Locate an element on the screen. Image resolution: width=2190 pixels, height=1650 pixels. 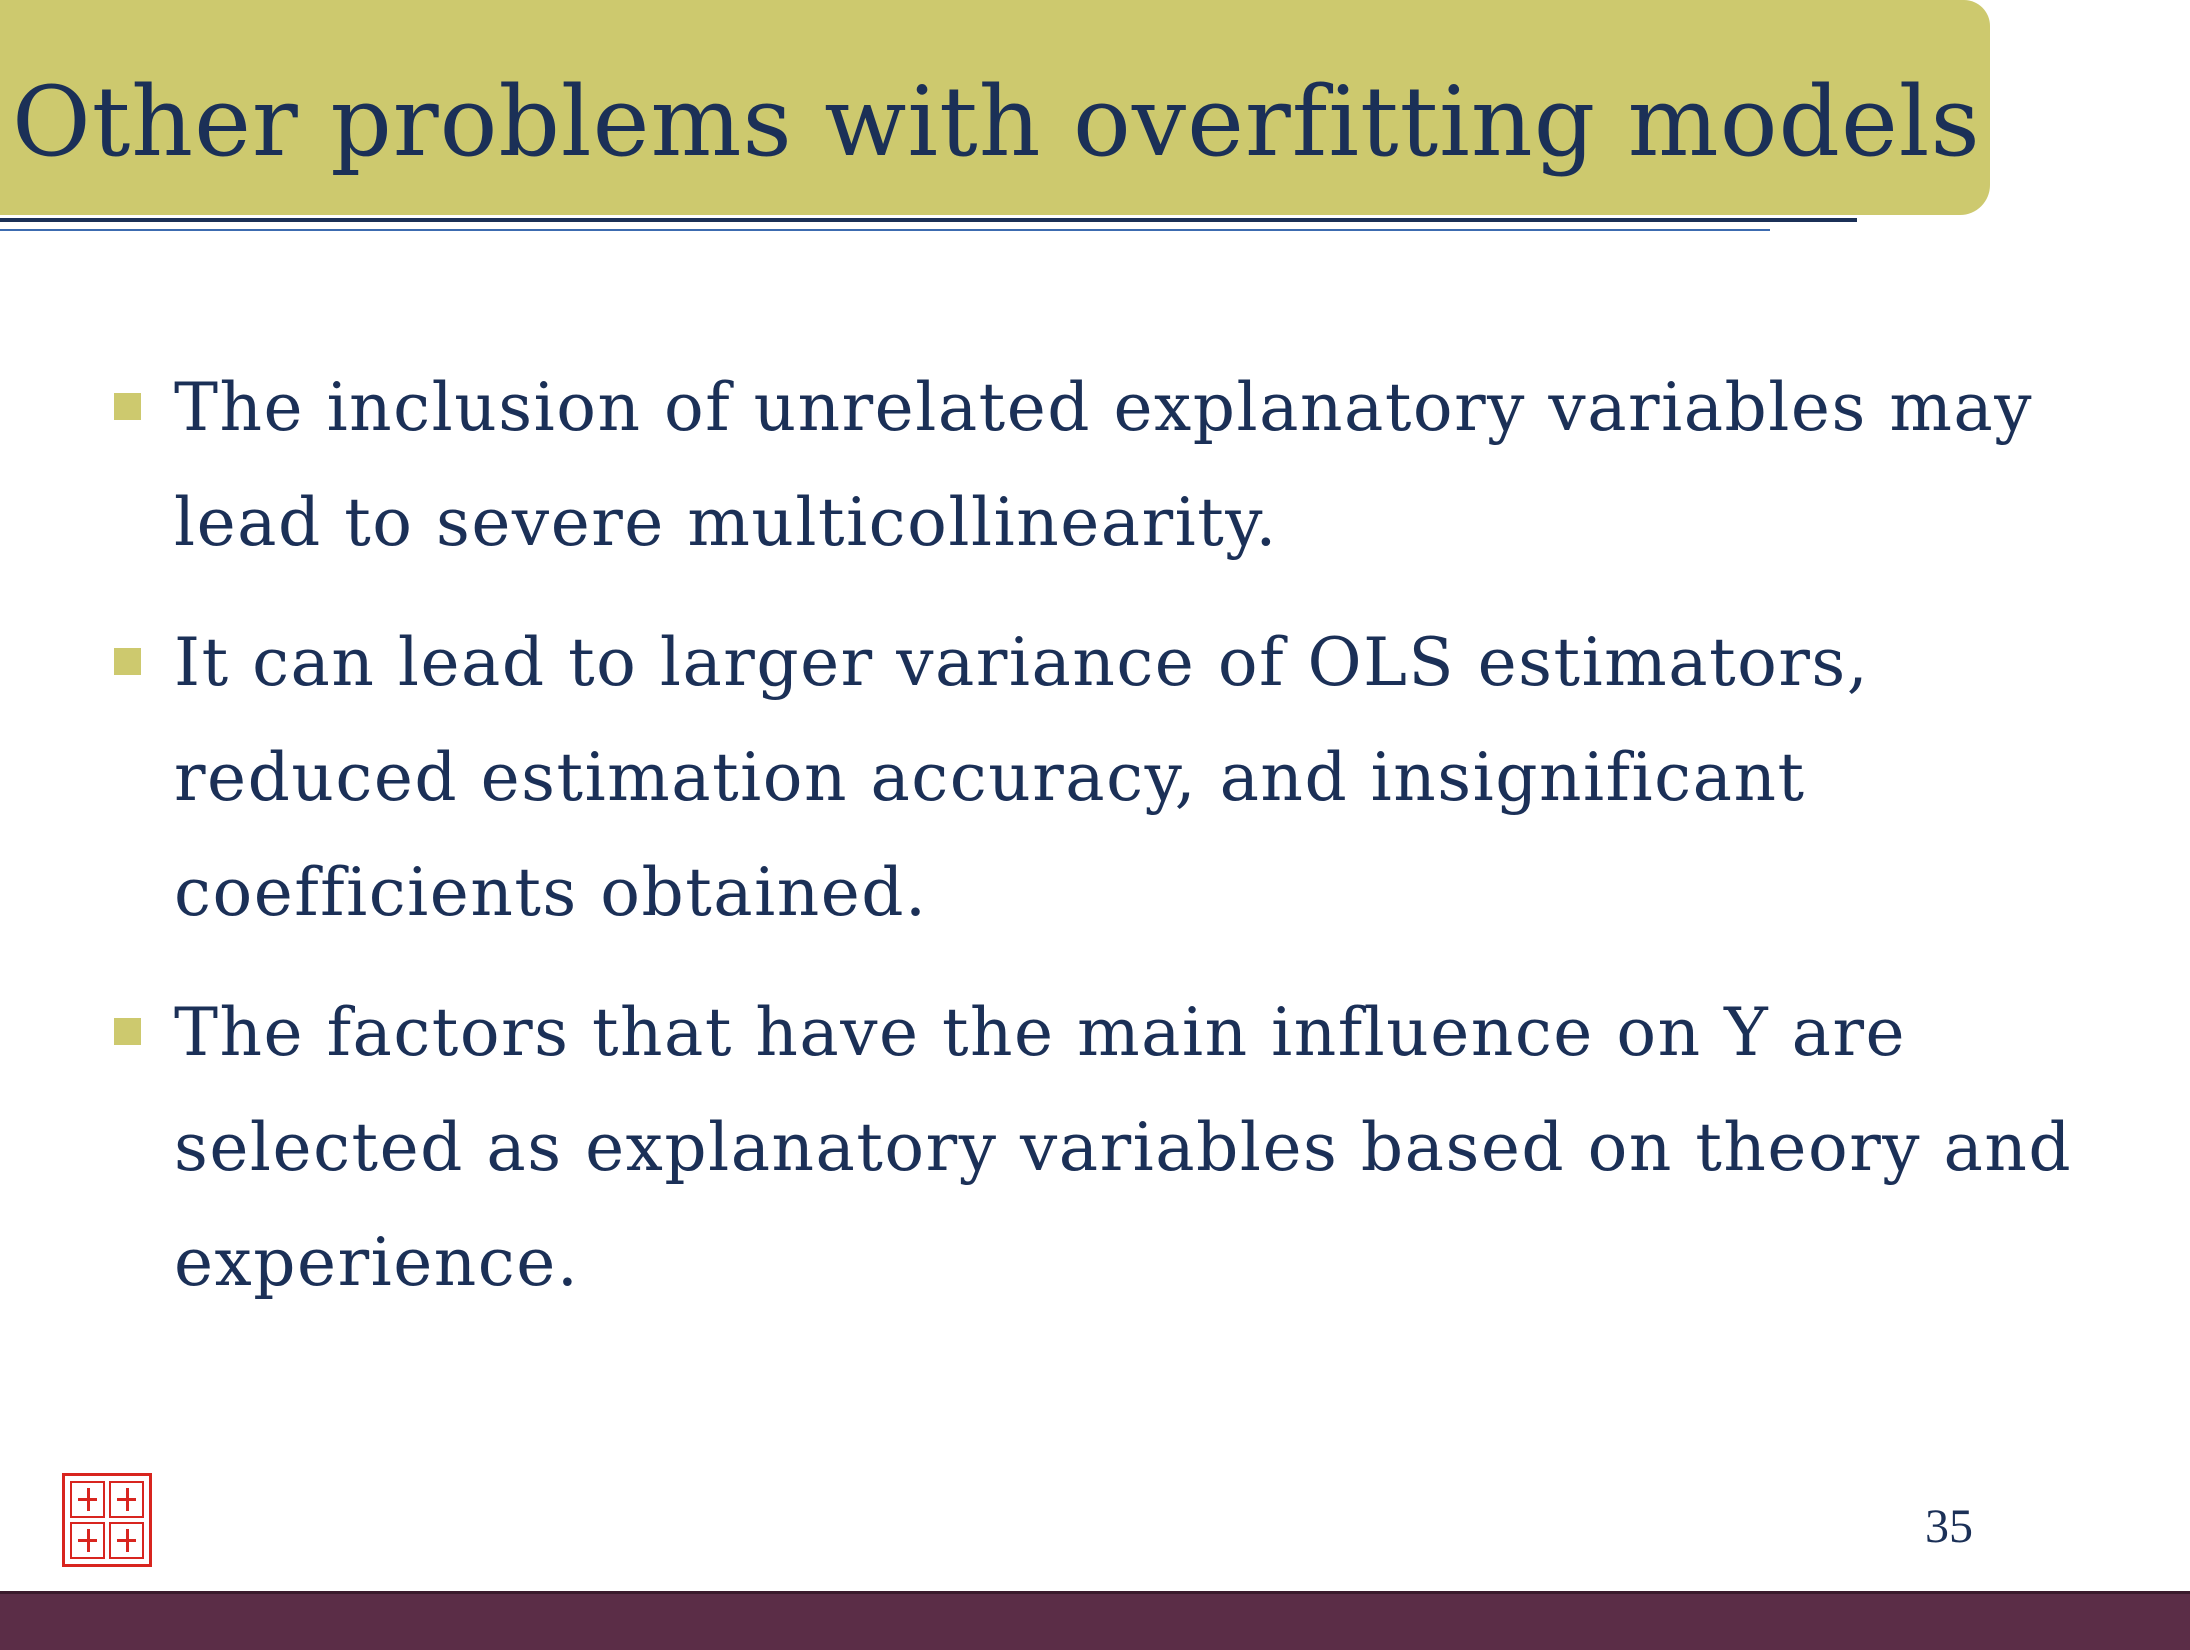
slide-title: Other problems with overfitting models is located at coordinates (996, 122).